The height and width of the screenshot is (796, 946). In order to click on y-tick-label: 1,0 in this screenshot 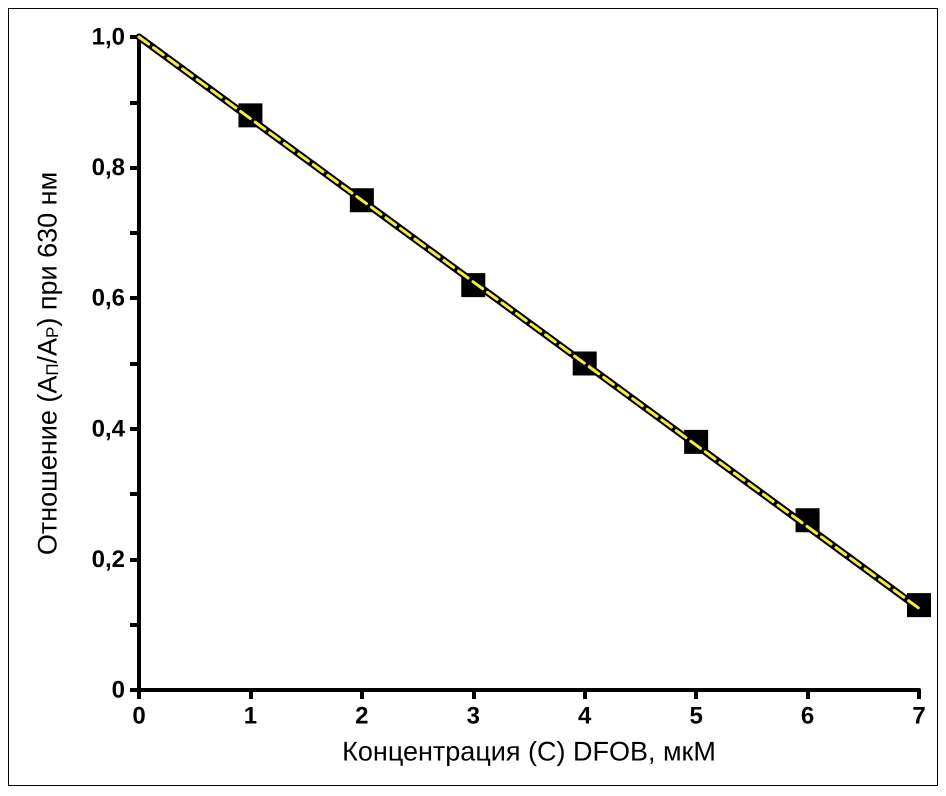, I will do `click(108, 37)`.